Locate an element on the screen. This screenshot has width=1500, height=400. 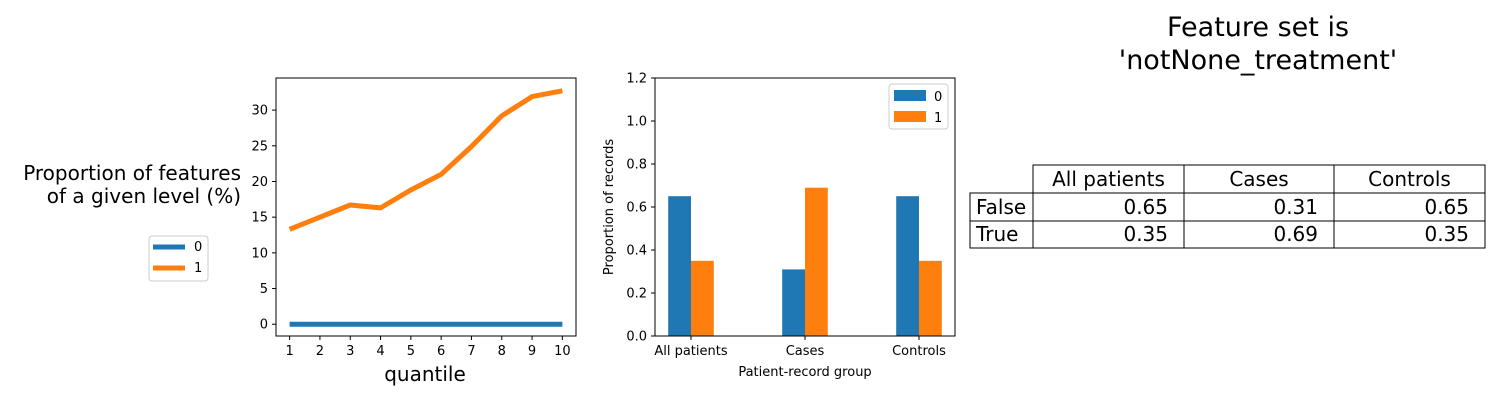
table-row-label-cell is located at coordinates (1001, 207).